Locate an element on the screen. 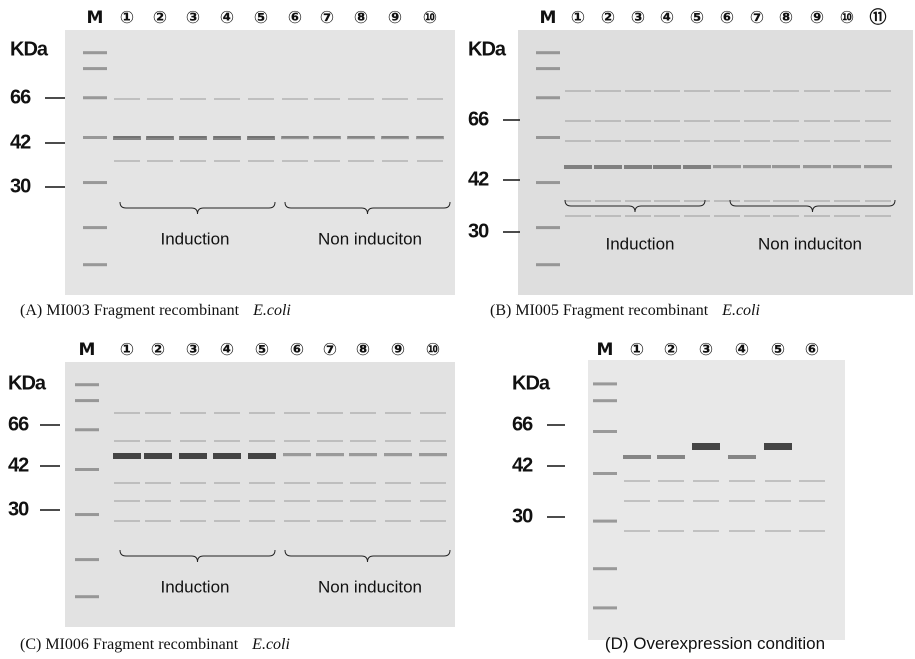 The image size is (915, 659). caption-text: (A) MI003 Fragment recombinant is located at coordinates (130, 310).